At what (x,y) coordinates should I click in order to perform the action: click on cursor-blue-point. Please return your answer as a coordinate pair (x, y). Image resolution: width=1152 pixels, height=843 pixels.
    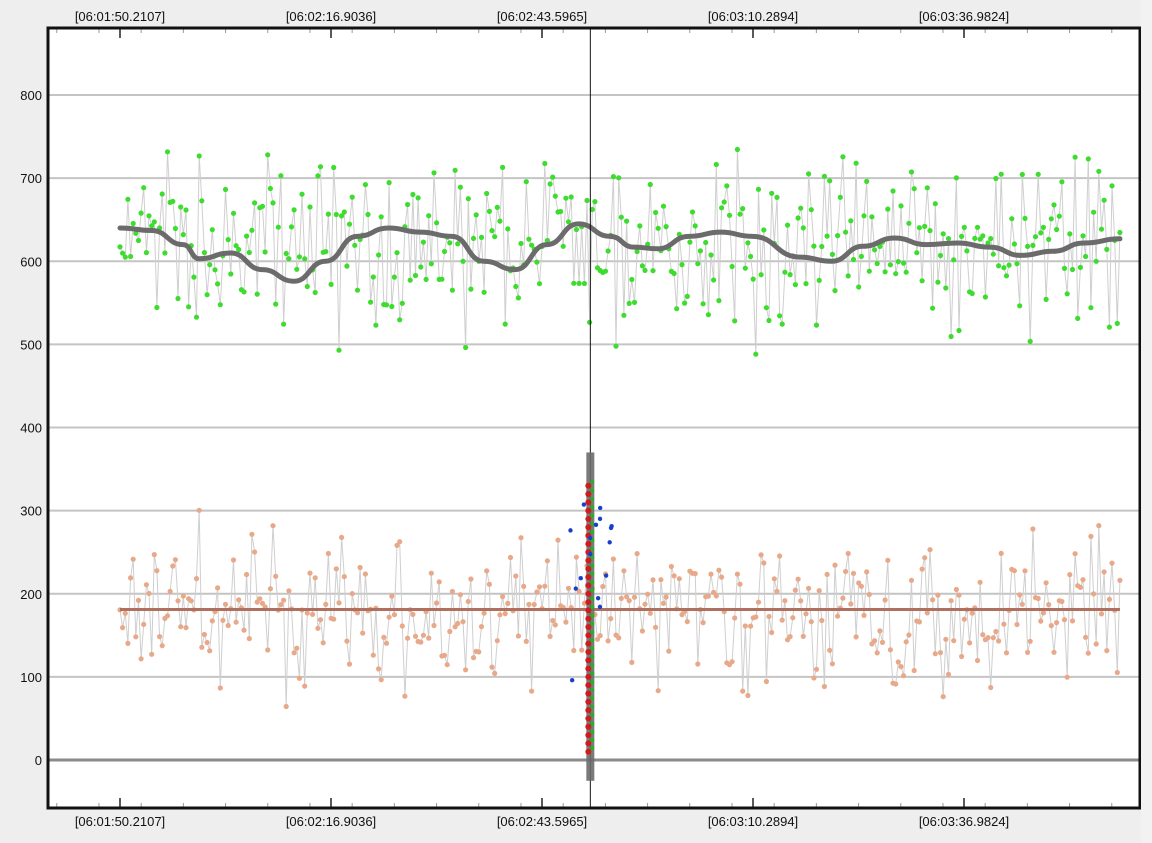
    Looking at the image, I should click on (600, 508).